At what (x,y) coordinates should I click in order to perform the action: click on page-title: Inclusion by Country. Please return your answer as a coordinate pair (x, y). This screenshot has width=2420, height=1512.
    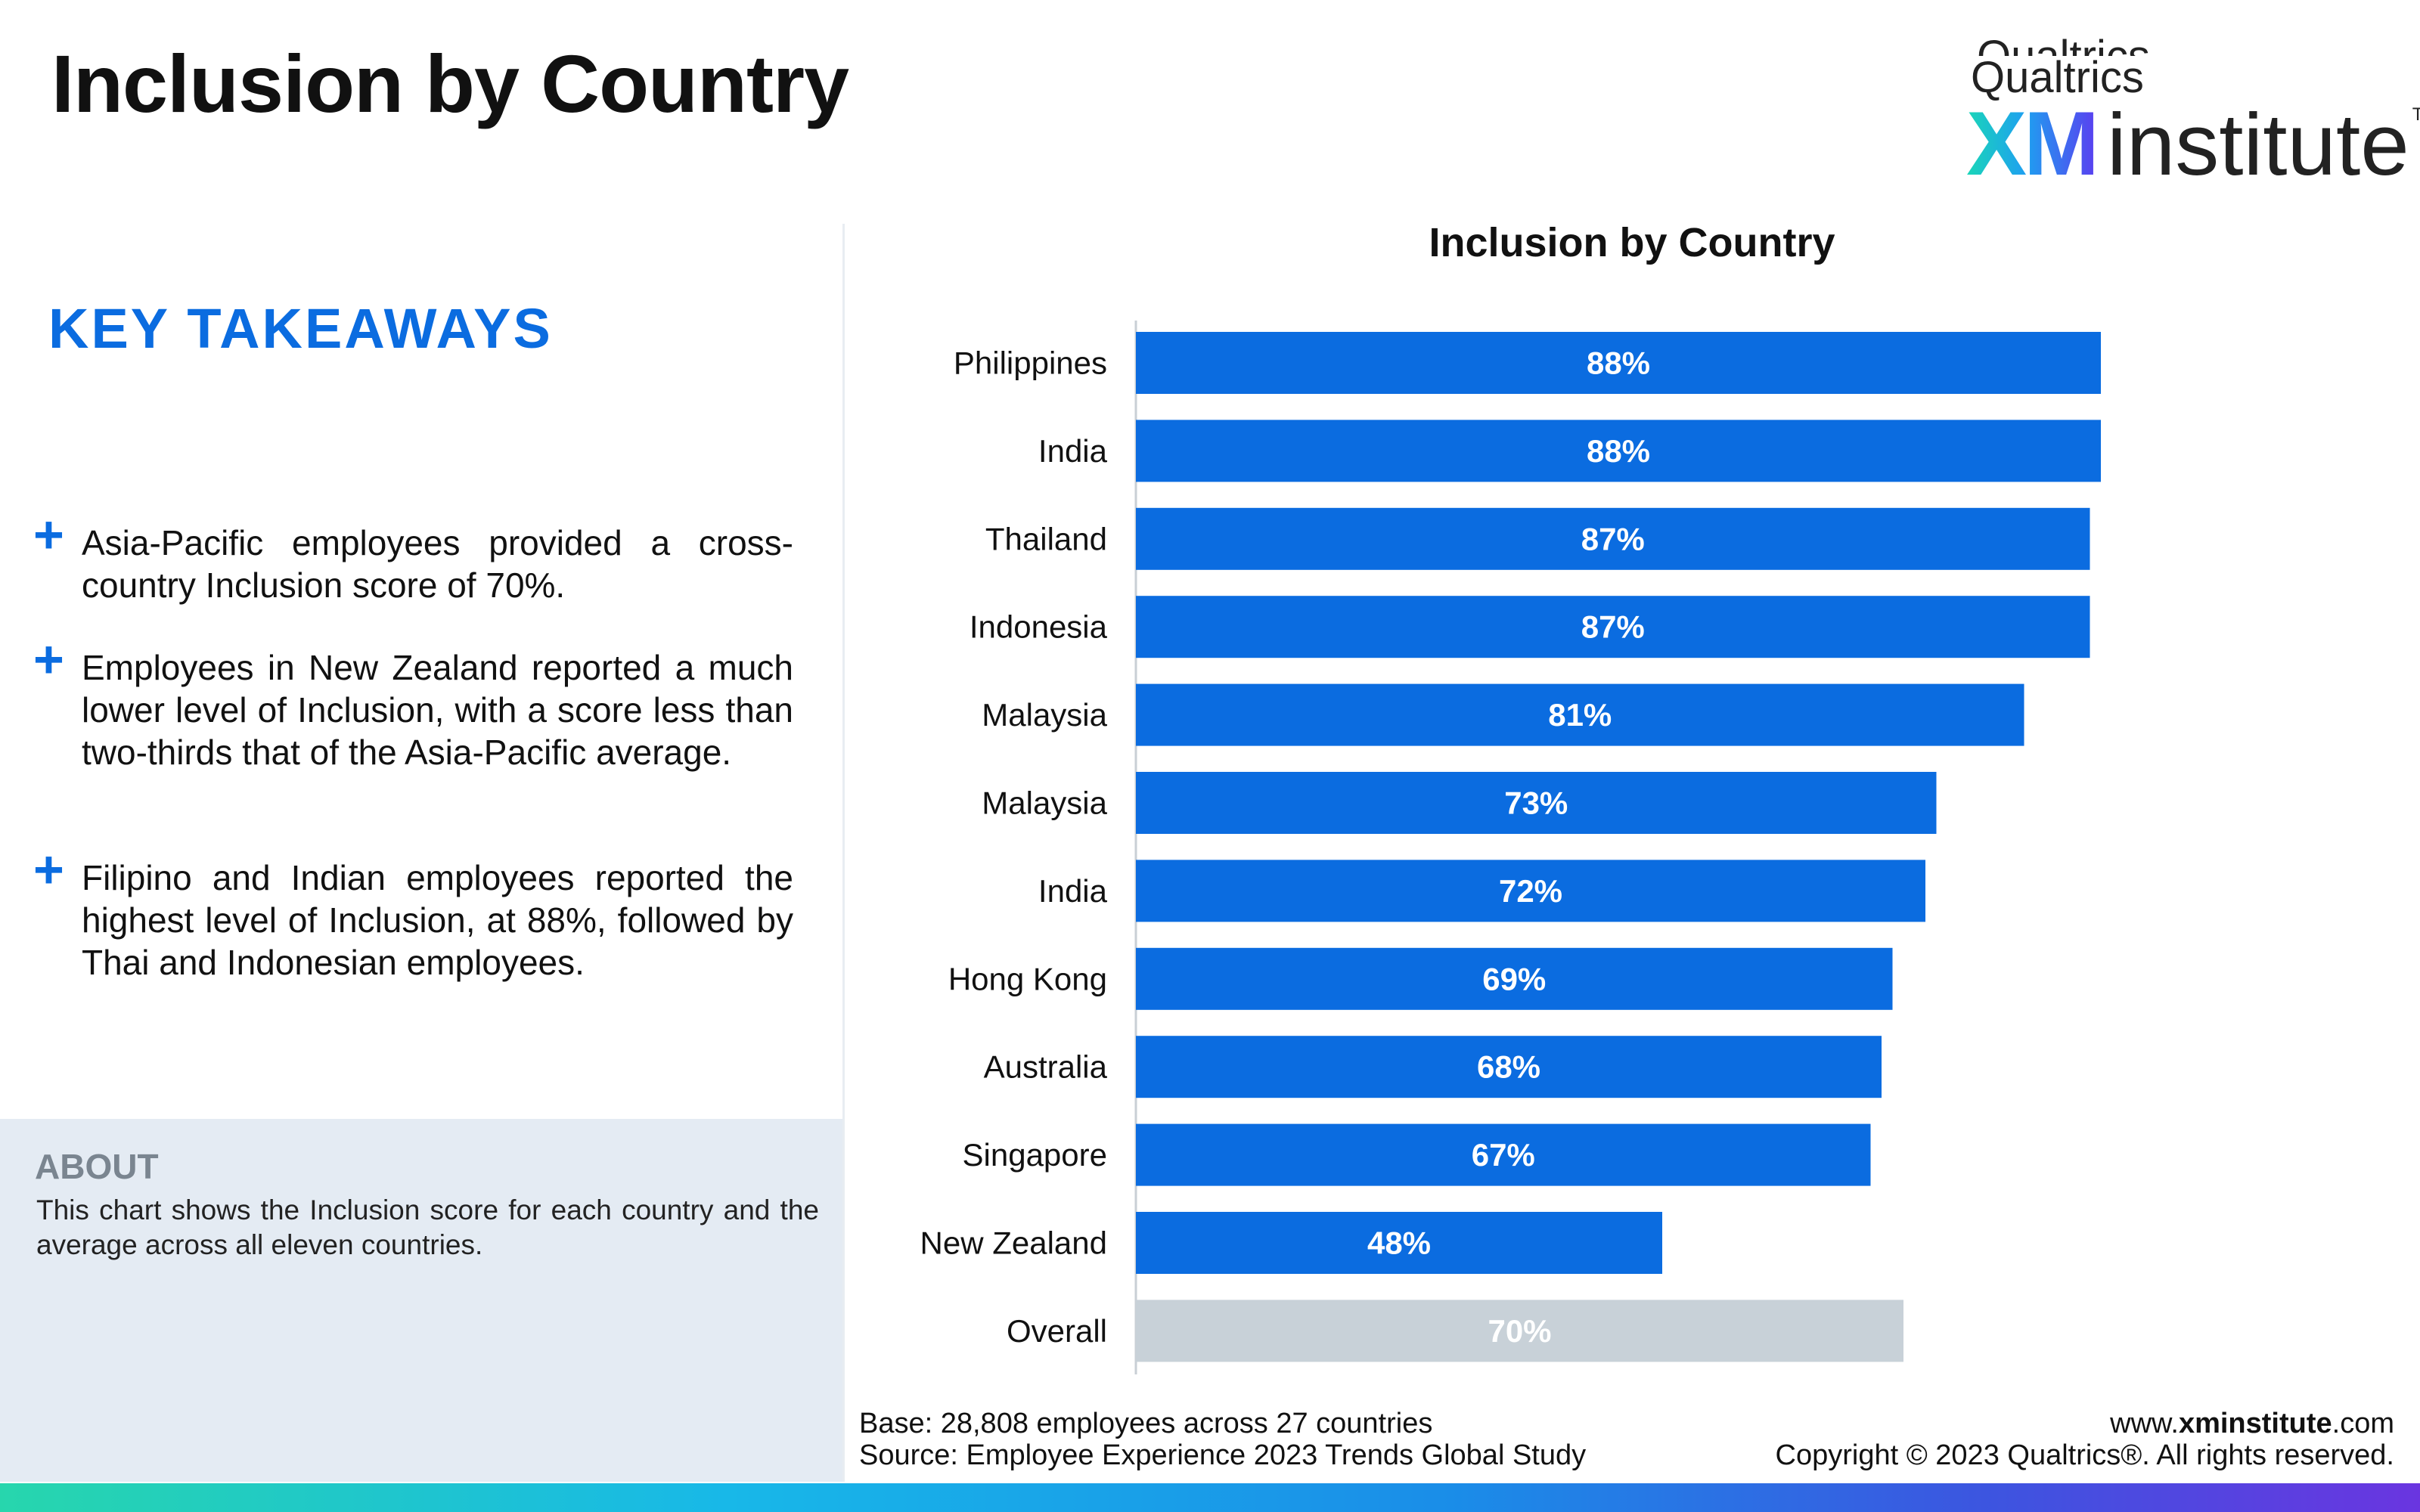
    Looking at the image, I should click on (450, 83).